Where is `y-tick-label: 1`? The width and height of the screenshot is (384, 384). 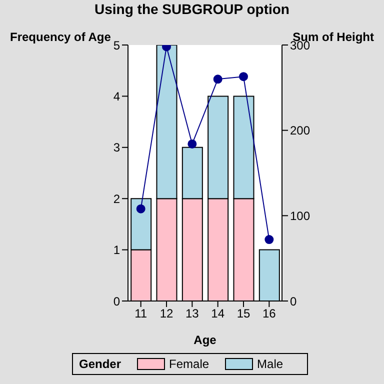
y-tick-label: 1 is located at coordinates (116, 250).